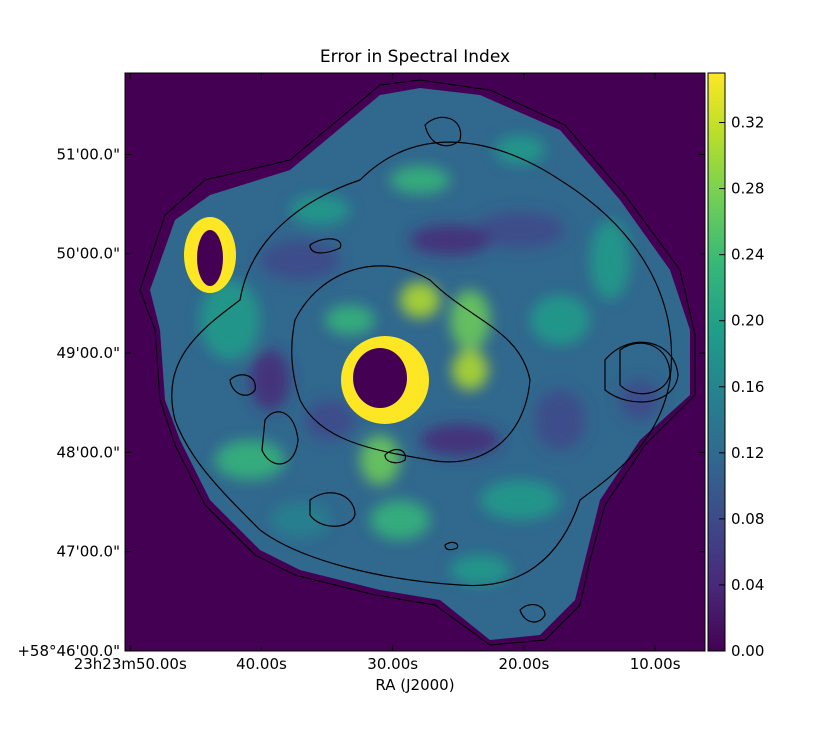 This screenshot has width=830, height=751. Describe the element at coordinates (747, 585) in the screenshot. I see `colorbar-tick-label: 0.04` at that location.